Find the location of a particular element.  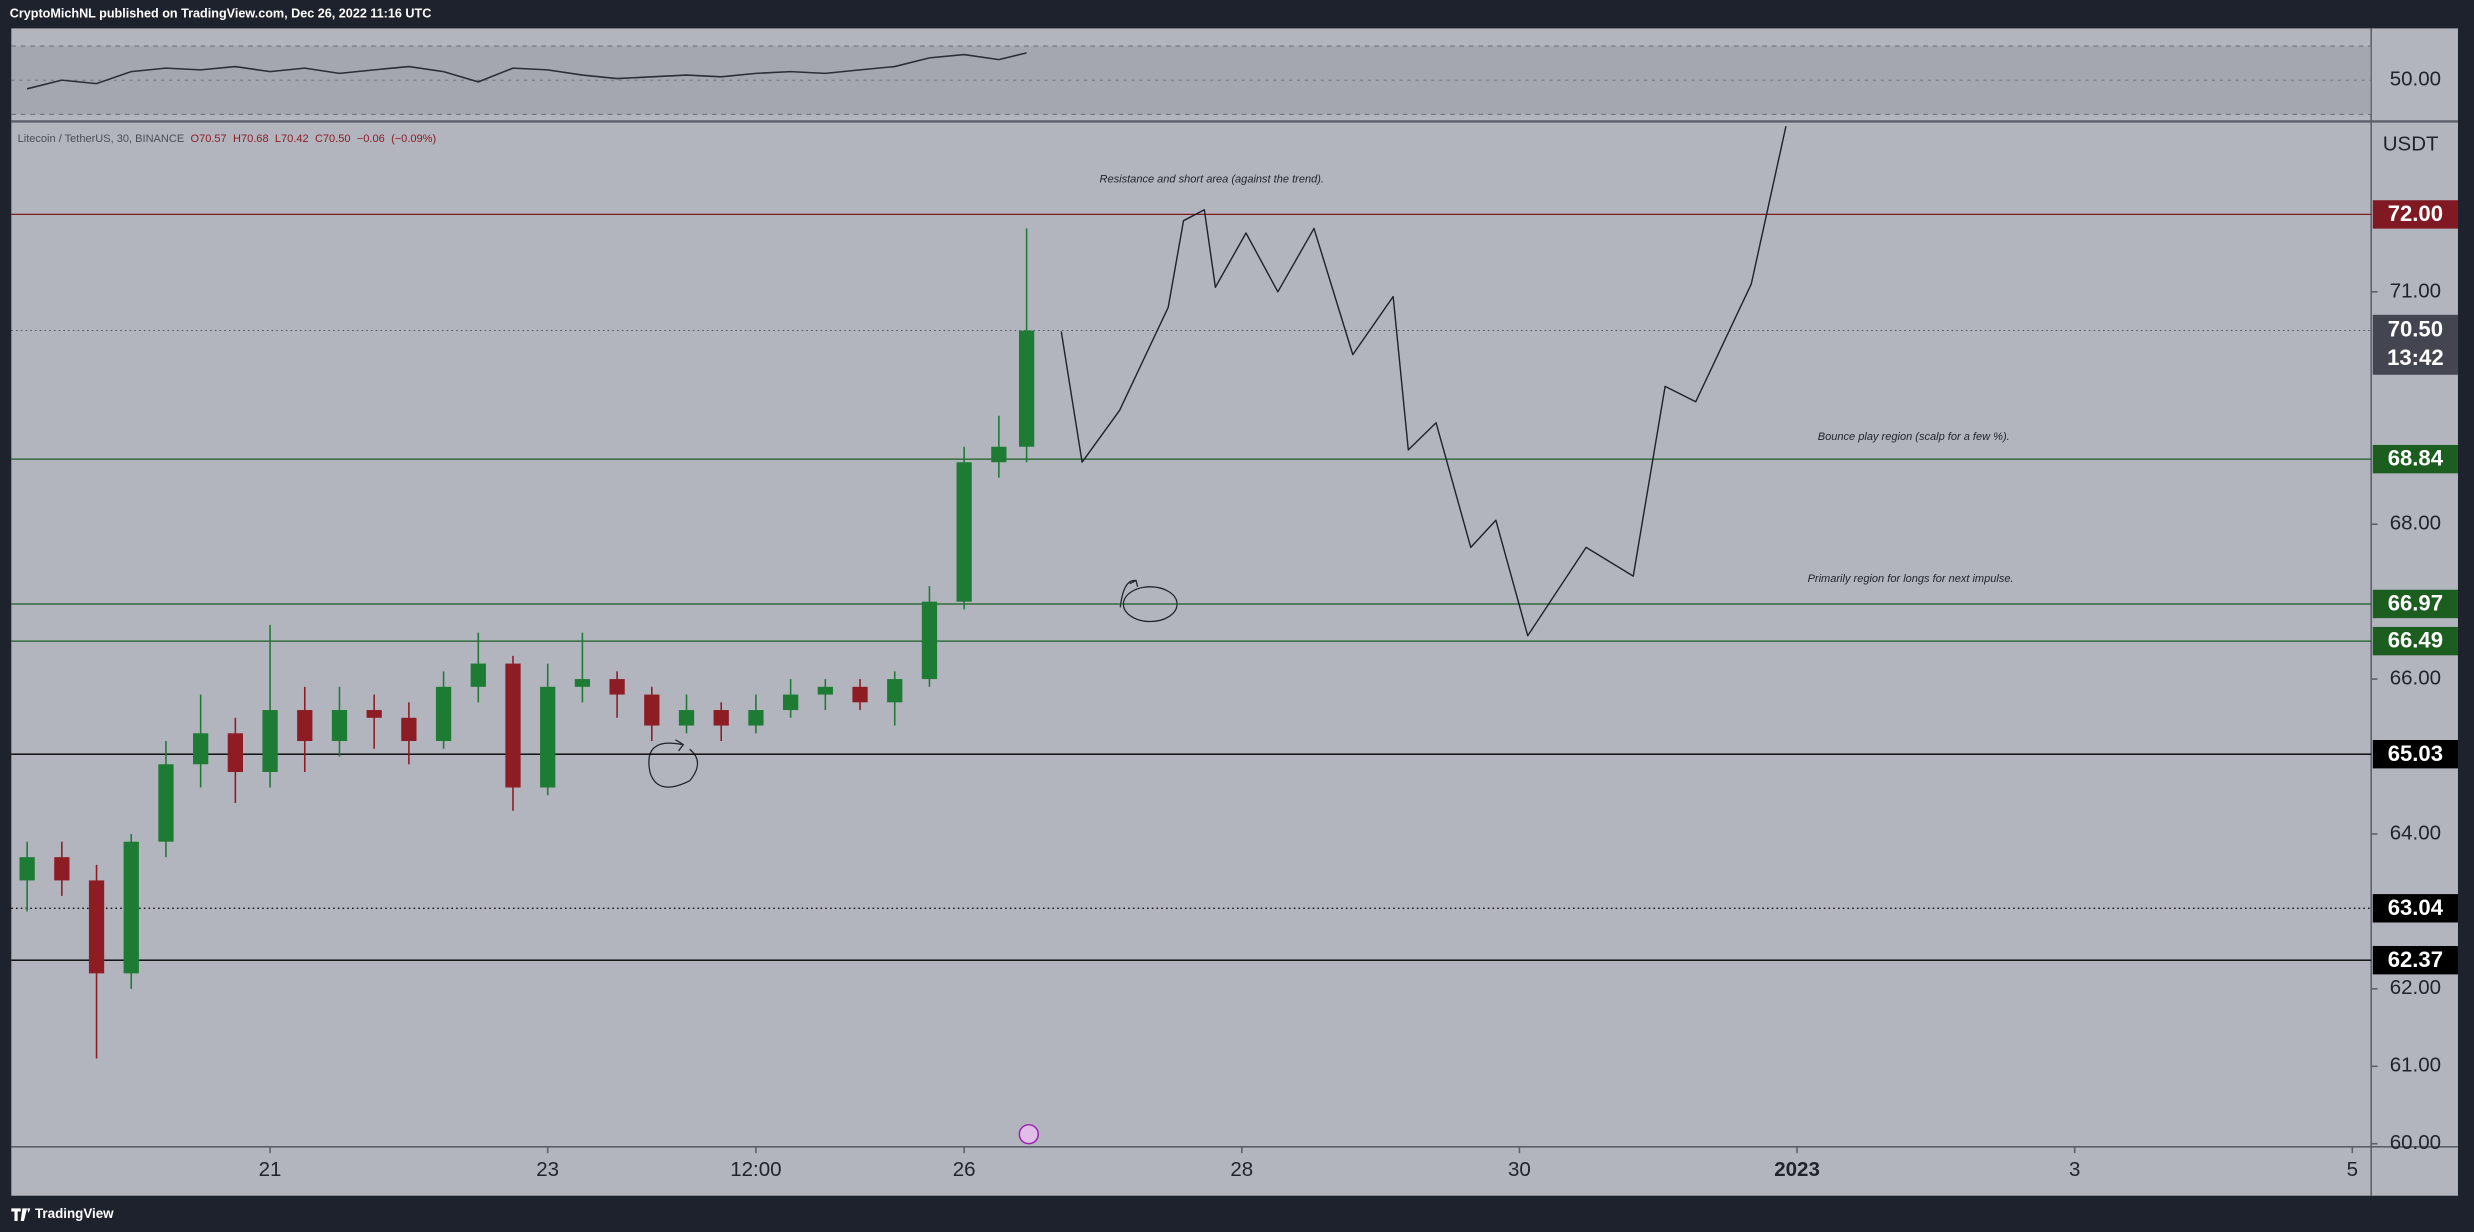

countdown: 13:42 is located at coordinates (2415, 357).